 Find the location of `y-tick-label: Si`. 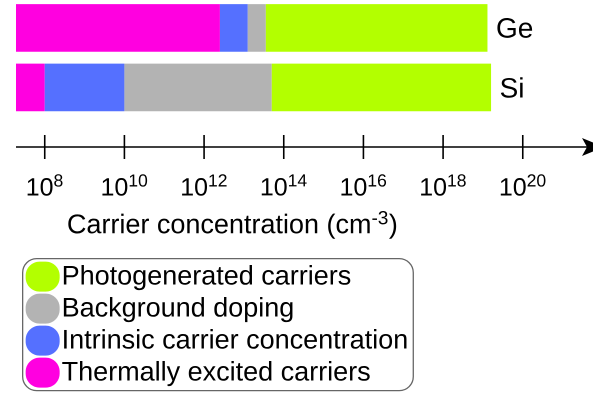

y-tick-label: Si is located at coordinates (511, 87).